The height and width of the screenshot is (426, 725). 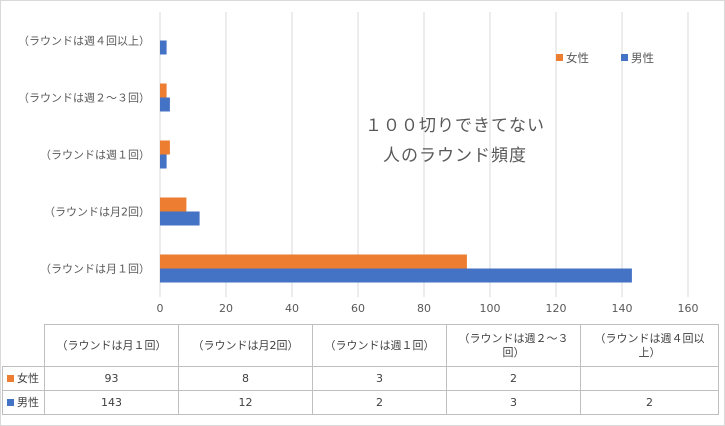 What do you see at coordinates (84, 41) in the screenshot?
I see `category-label: （ラウンドは週４回以上）` at bounding box center [84, 41].